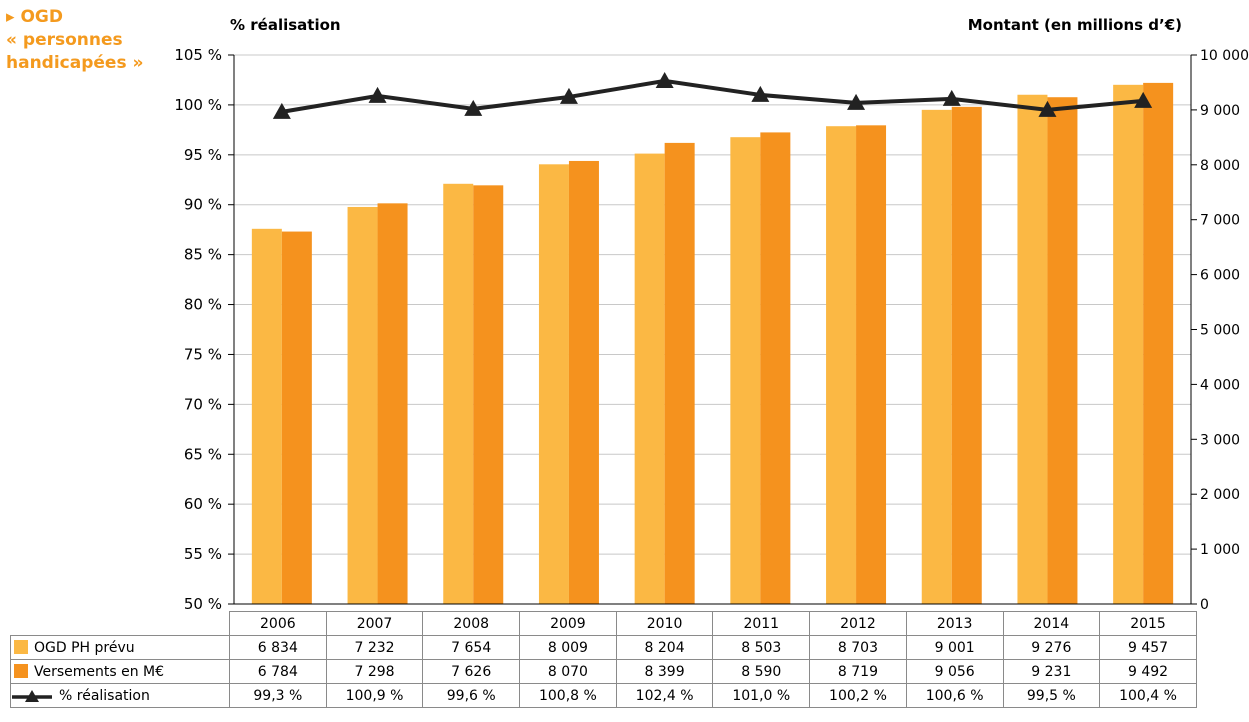 This screenshot has width=1249, height=722. I want to click on table-cell: 8 399, so click(664, 671).